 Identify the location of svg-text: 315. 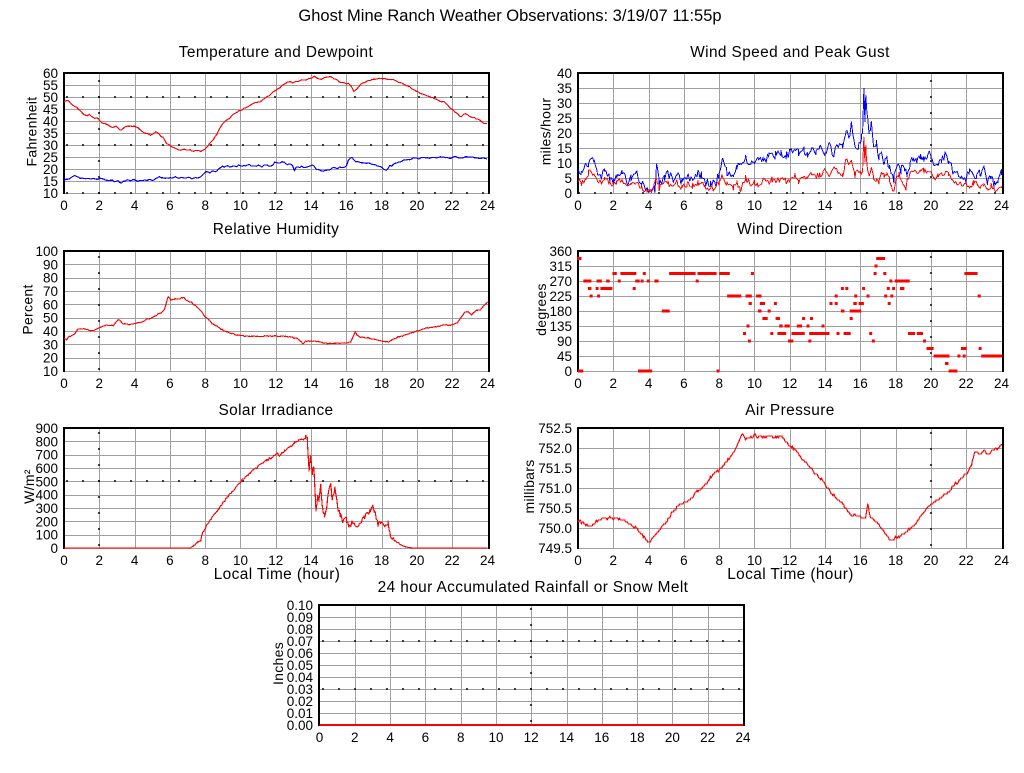
(560, 266).